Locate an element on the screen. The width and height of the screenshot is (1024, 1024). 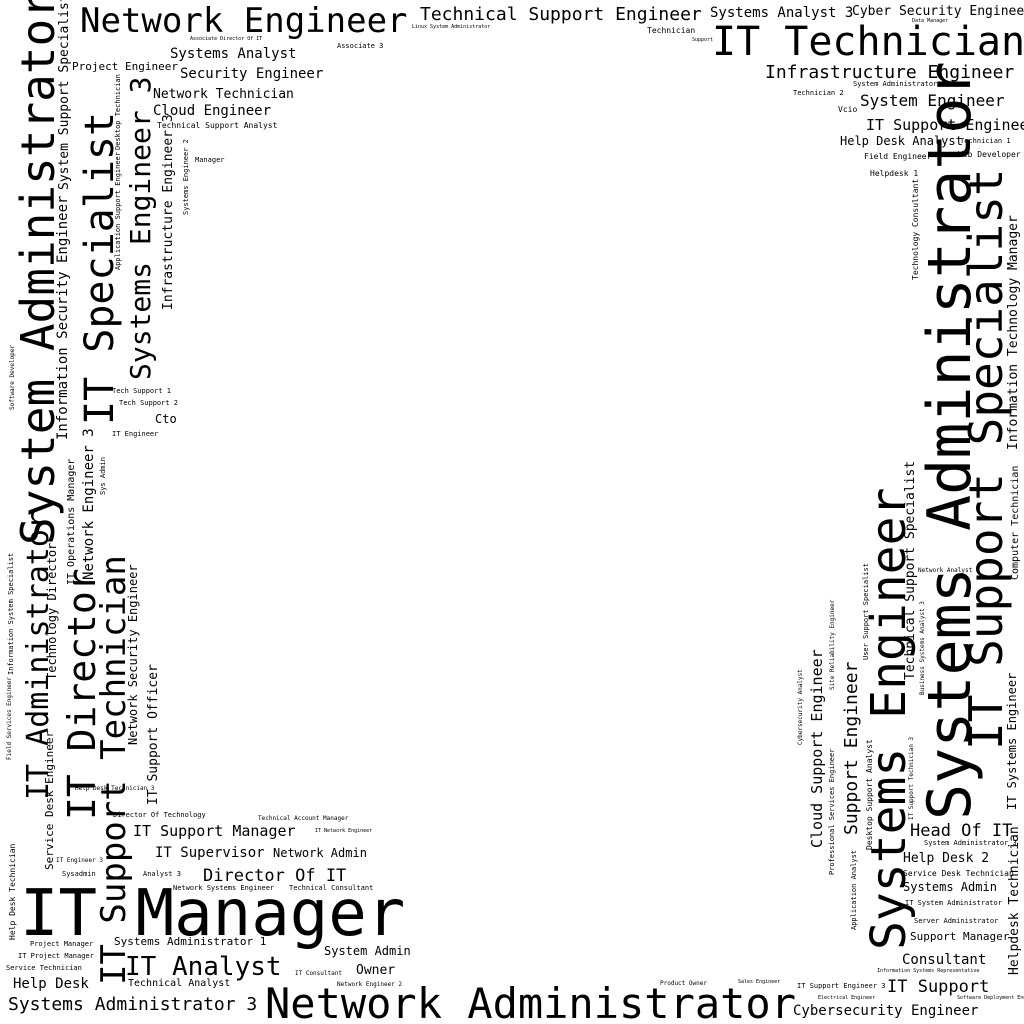
word: Network Analyst is located at coordinates (945, 570).